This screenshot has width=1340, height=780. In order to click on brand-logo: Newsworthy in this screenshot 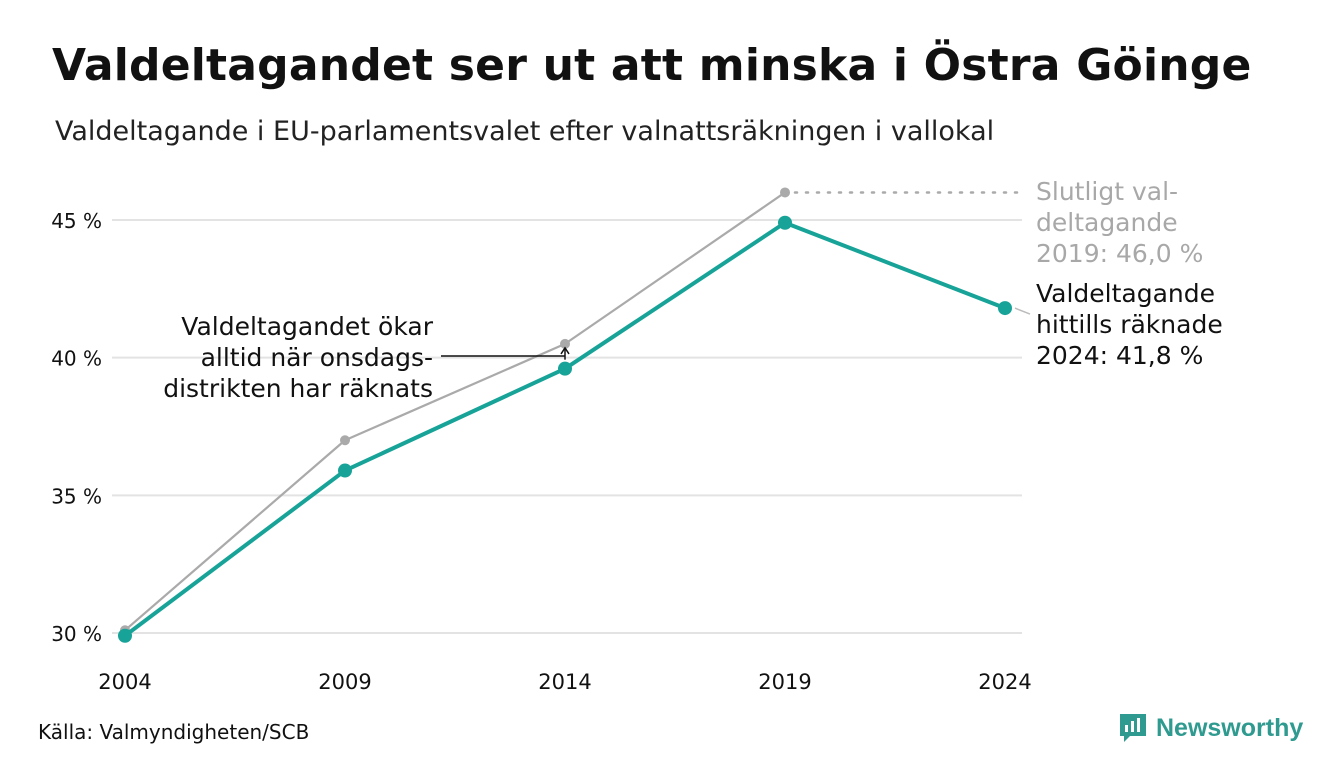, I will do `click(1210, 728)`.